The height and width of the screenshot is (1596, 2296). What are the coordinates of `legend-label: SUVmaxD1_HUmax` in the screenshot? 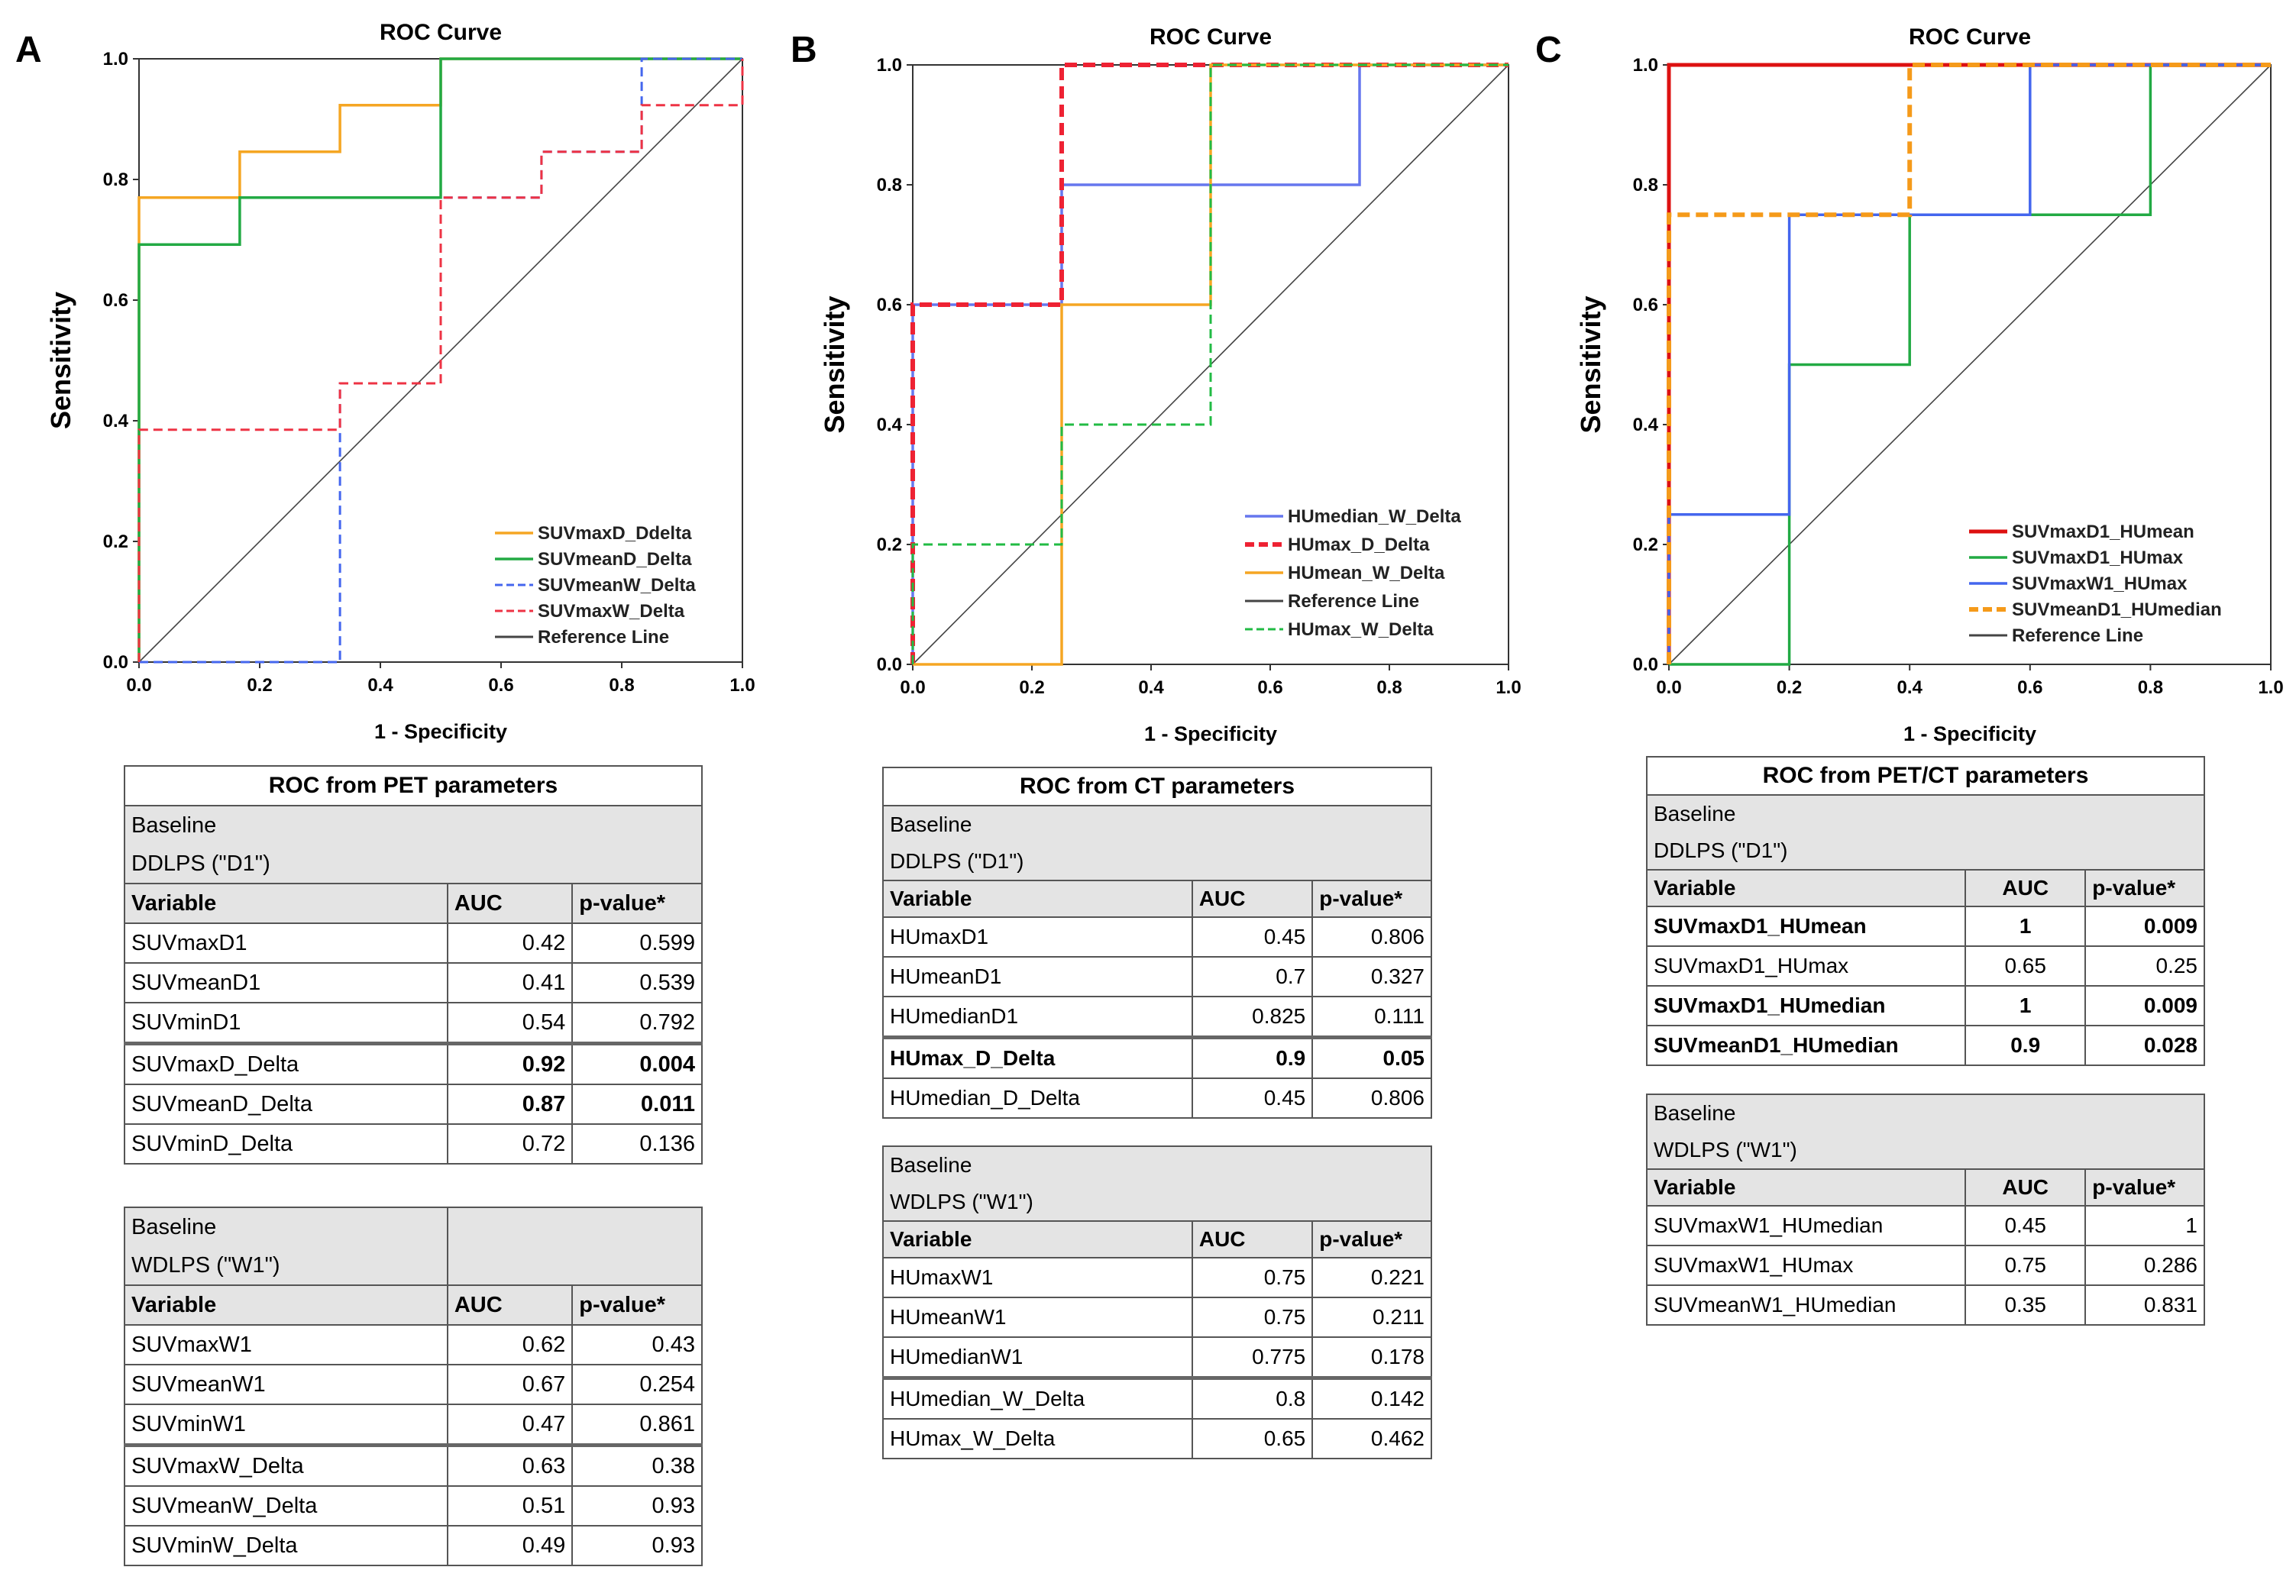 It's located at (2098, 558).